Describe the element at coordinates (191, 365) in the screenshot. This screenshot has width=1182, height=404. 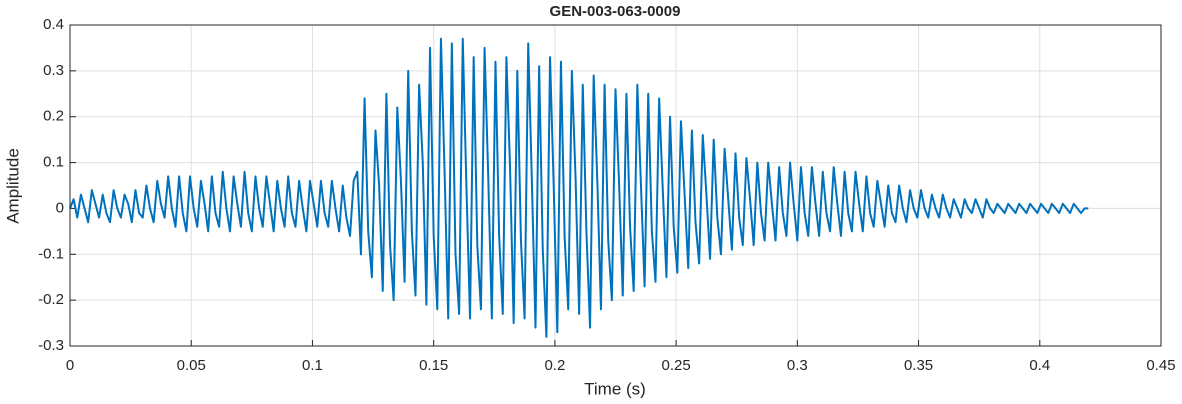
I see `x-tick-label: 0.05` at that location.